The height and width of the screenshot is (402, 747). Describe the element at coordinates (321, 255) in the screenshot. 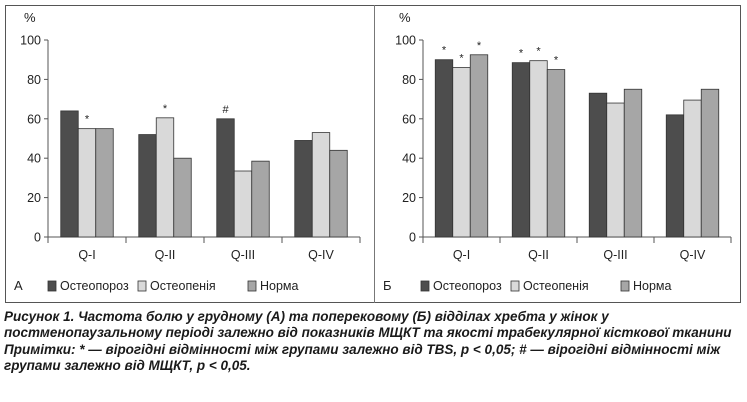

I see `chart0-x-tick-label: Q-IV` at that location.